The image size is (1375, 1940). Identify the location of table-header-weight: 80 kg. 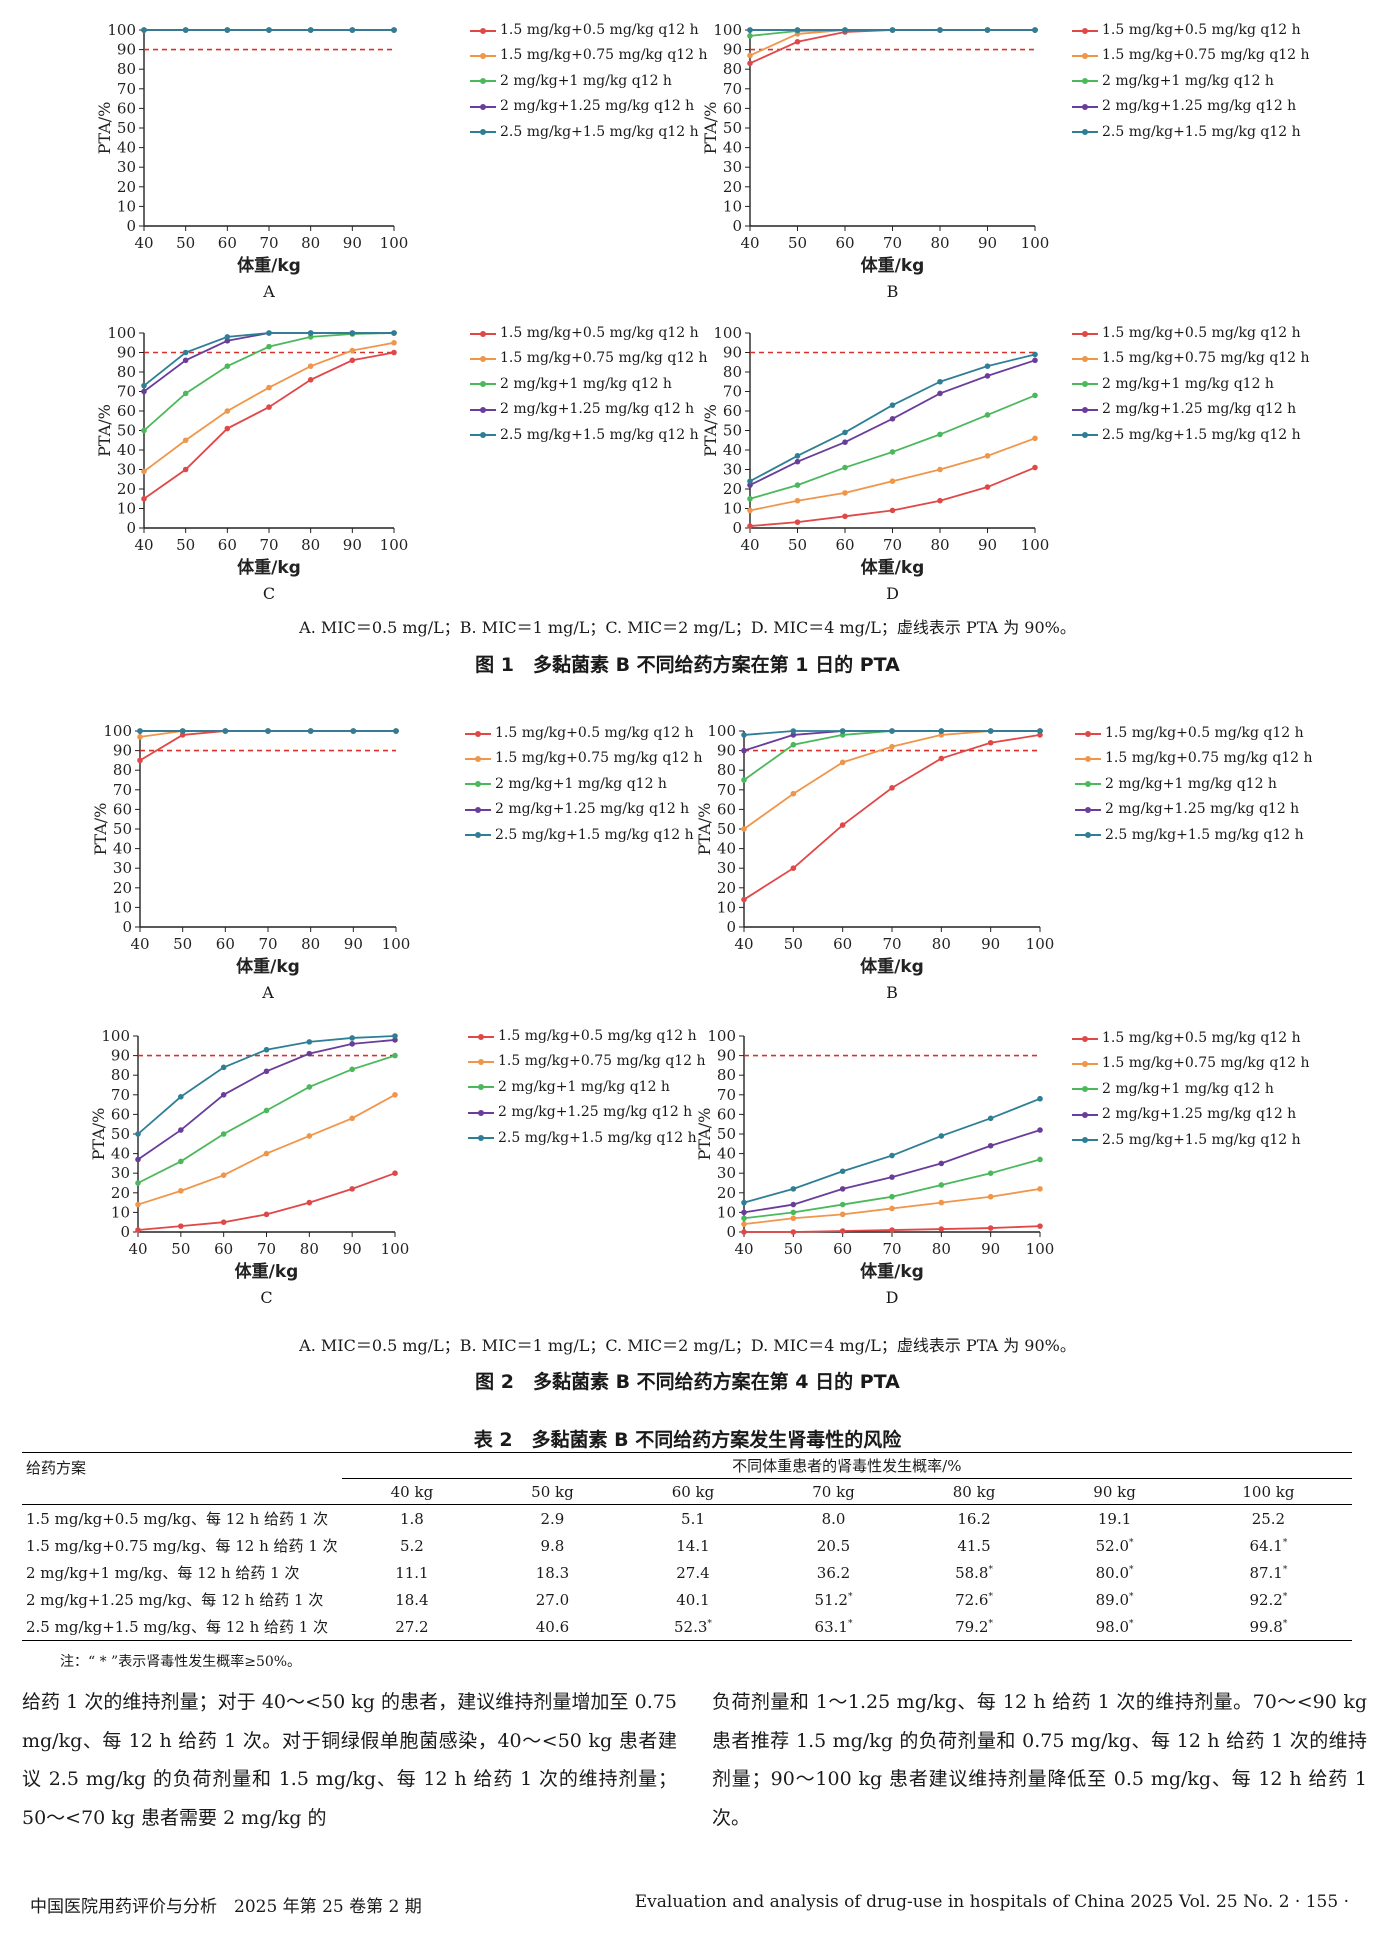
(974, 1491).